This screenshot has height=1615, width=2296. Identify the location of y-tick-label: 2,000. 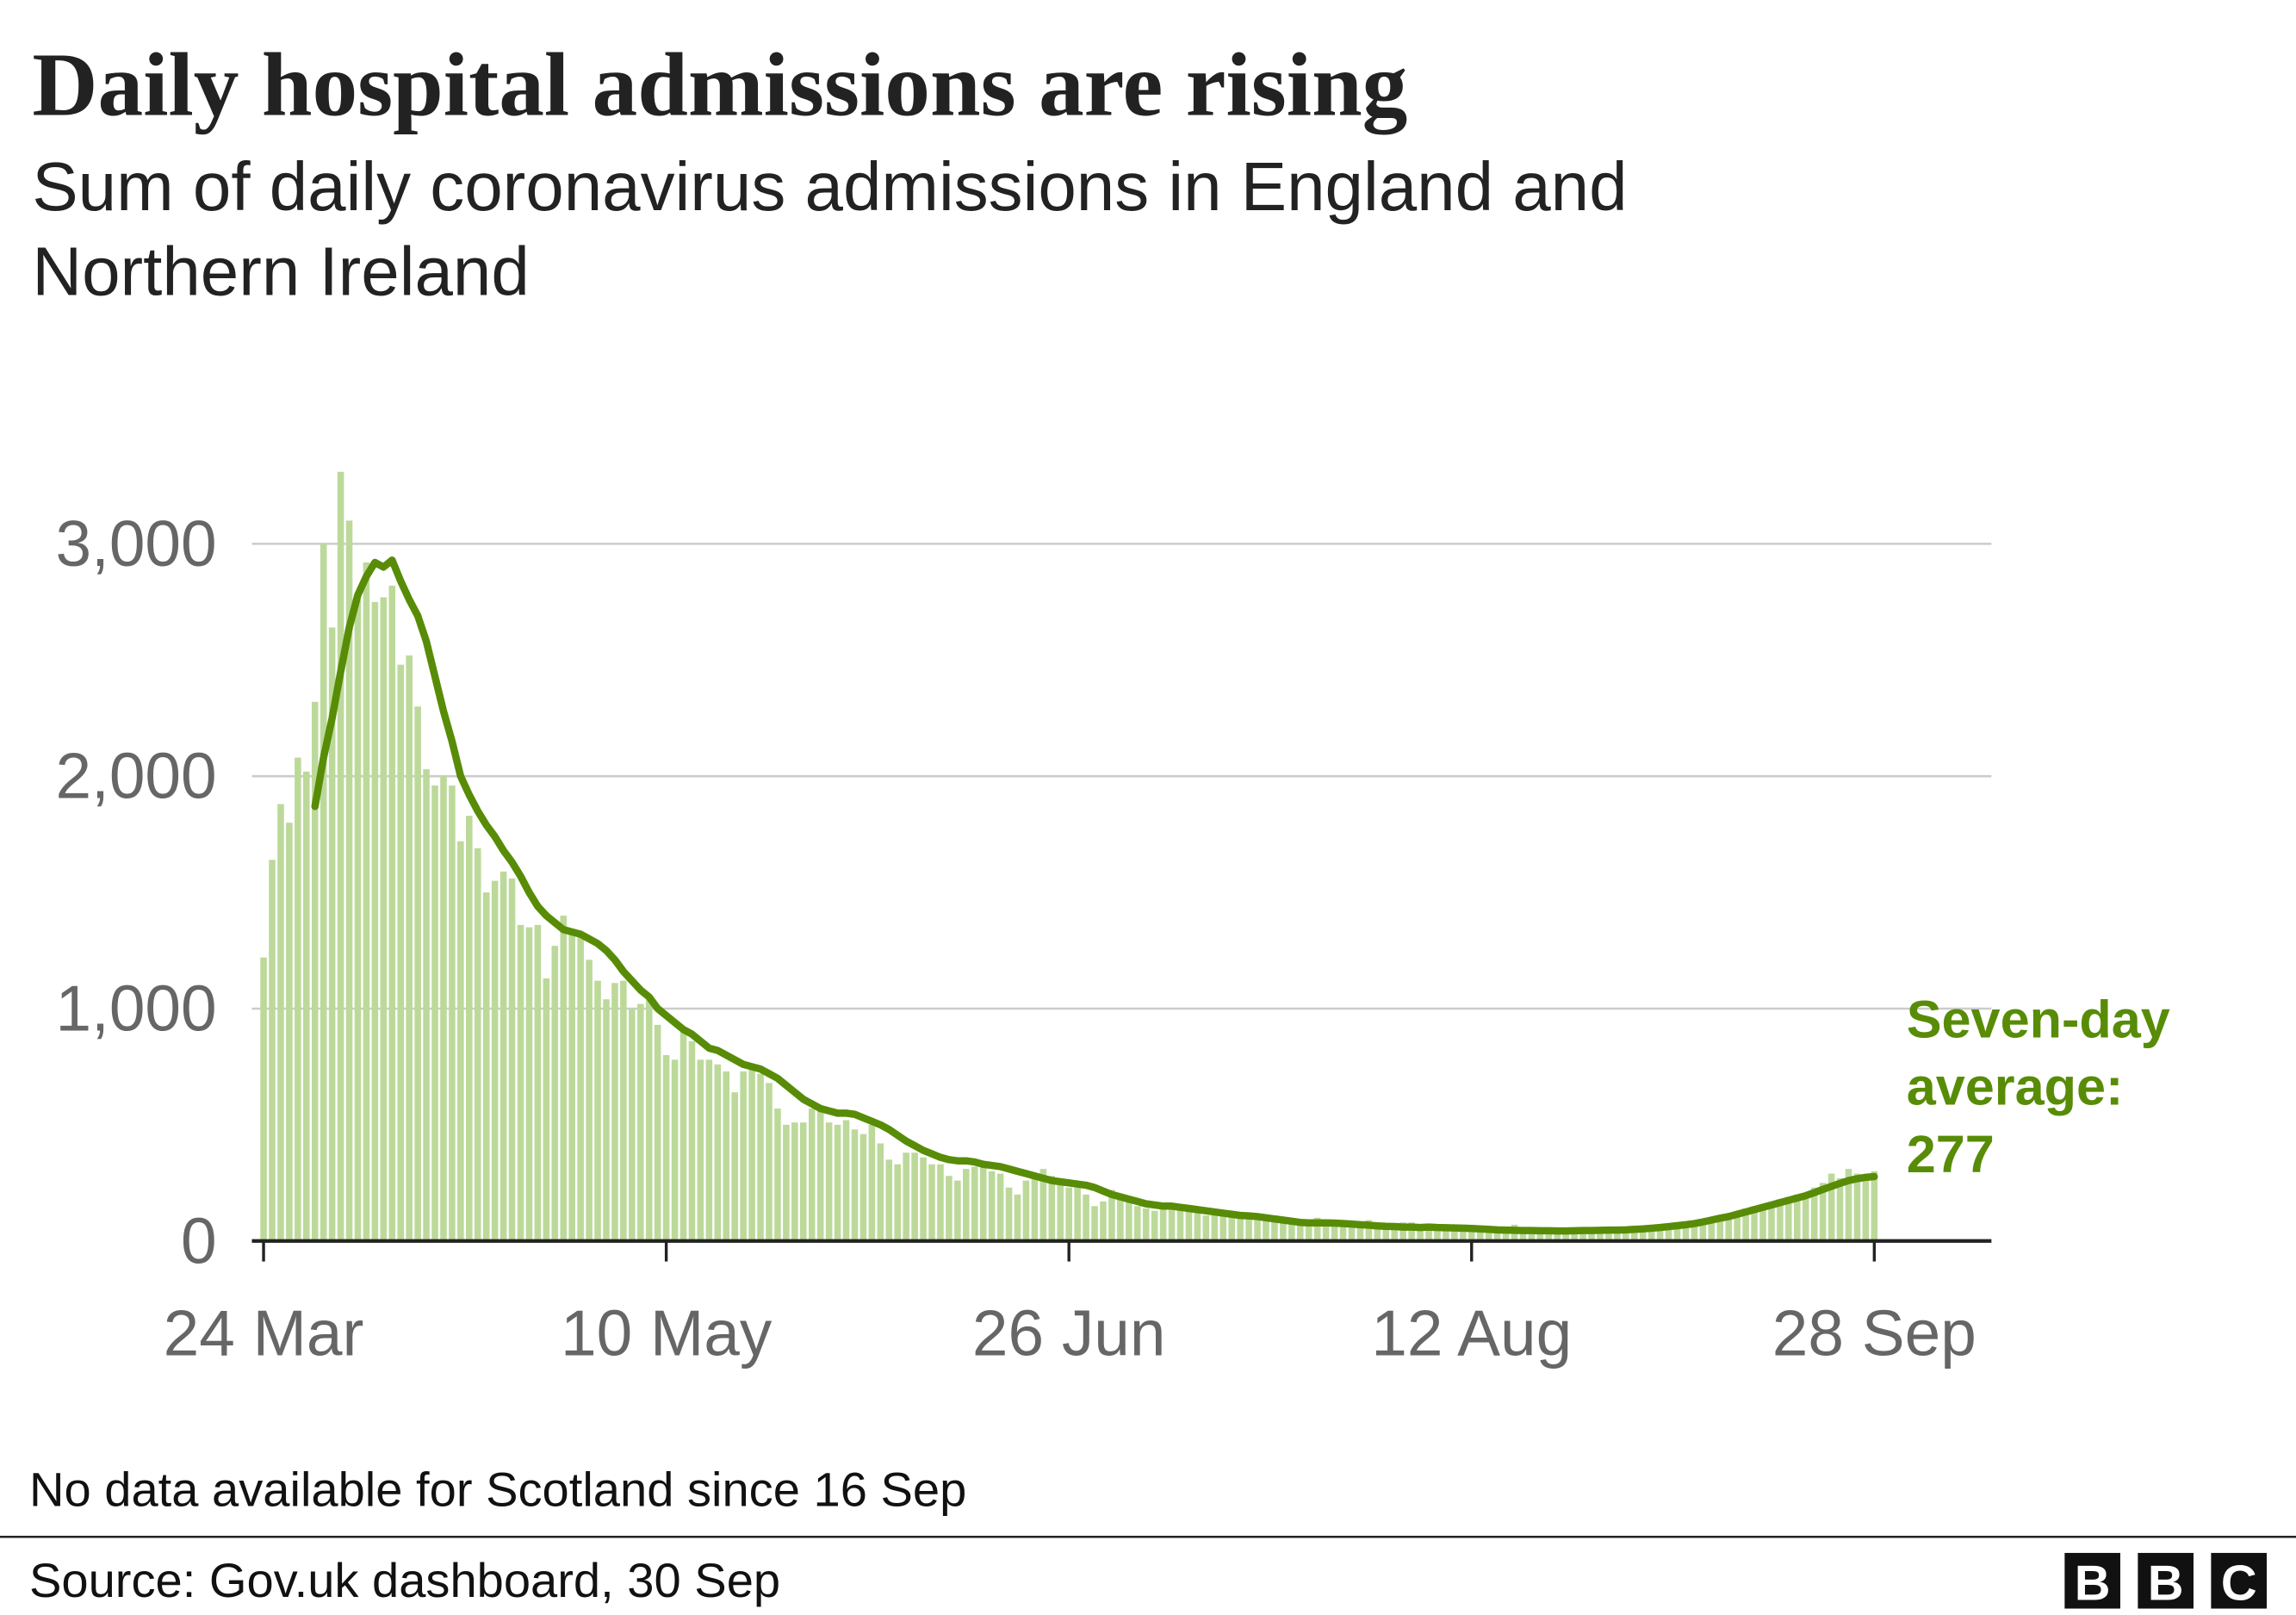
(135, 776).